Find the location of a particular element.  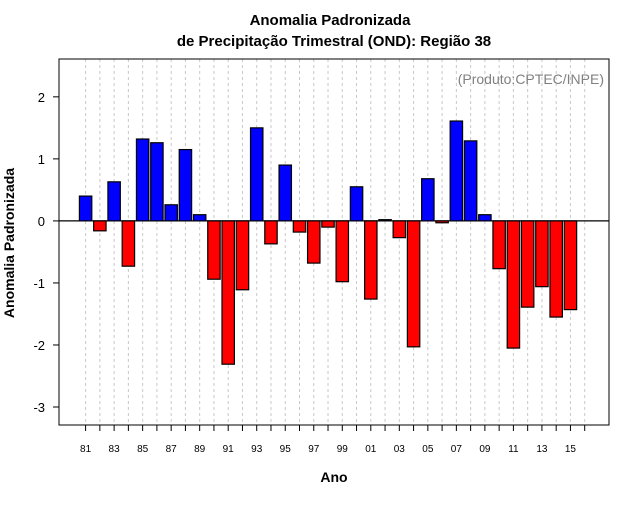

x-tick-label: 07 is located at coordinates (457, 449).